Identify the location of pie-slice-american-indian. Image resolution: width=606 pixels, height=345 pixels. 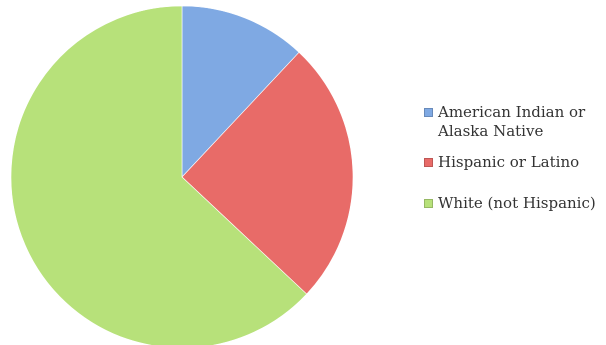
(240, 91).